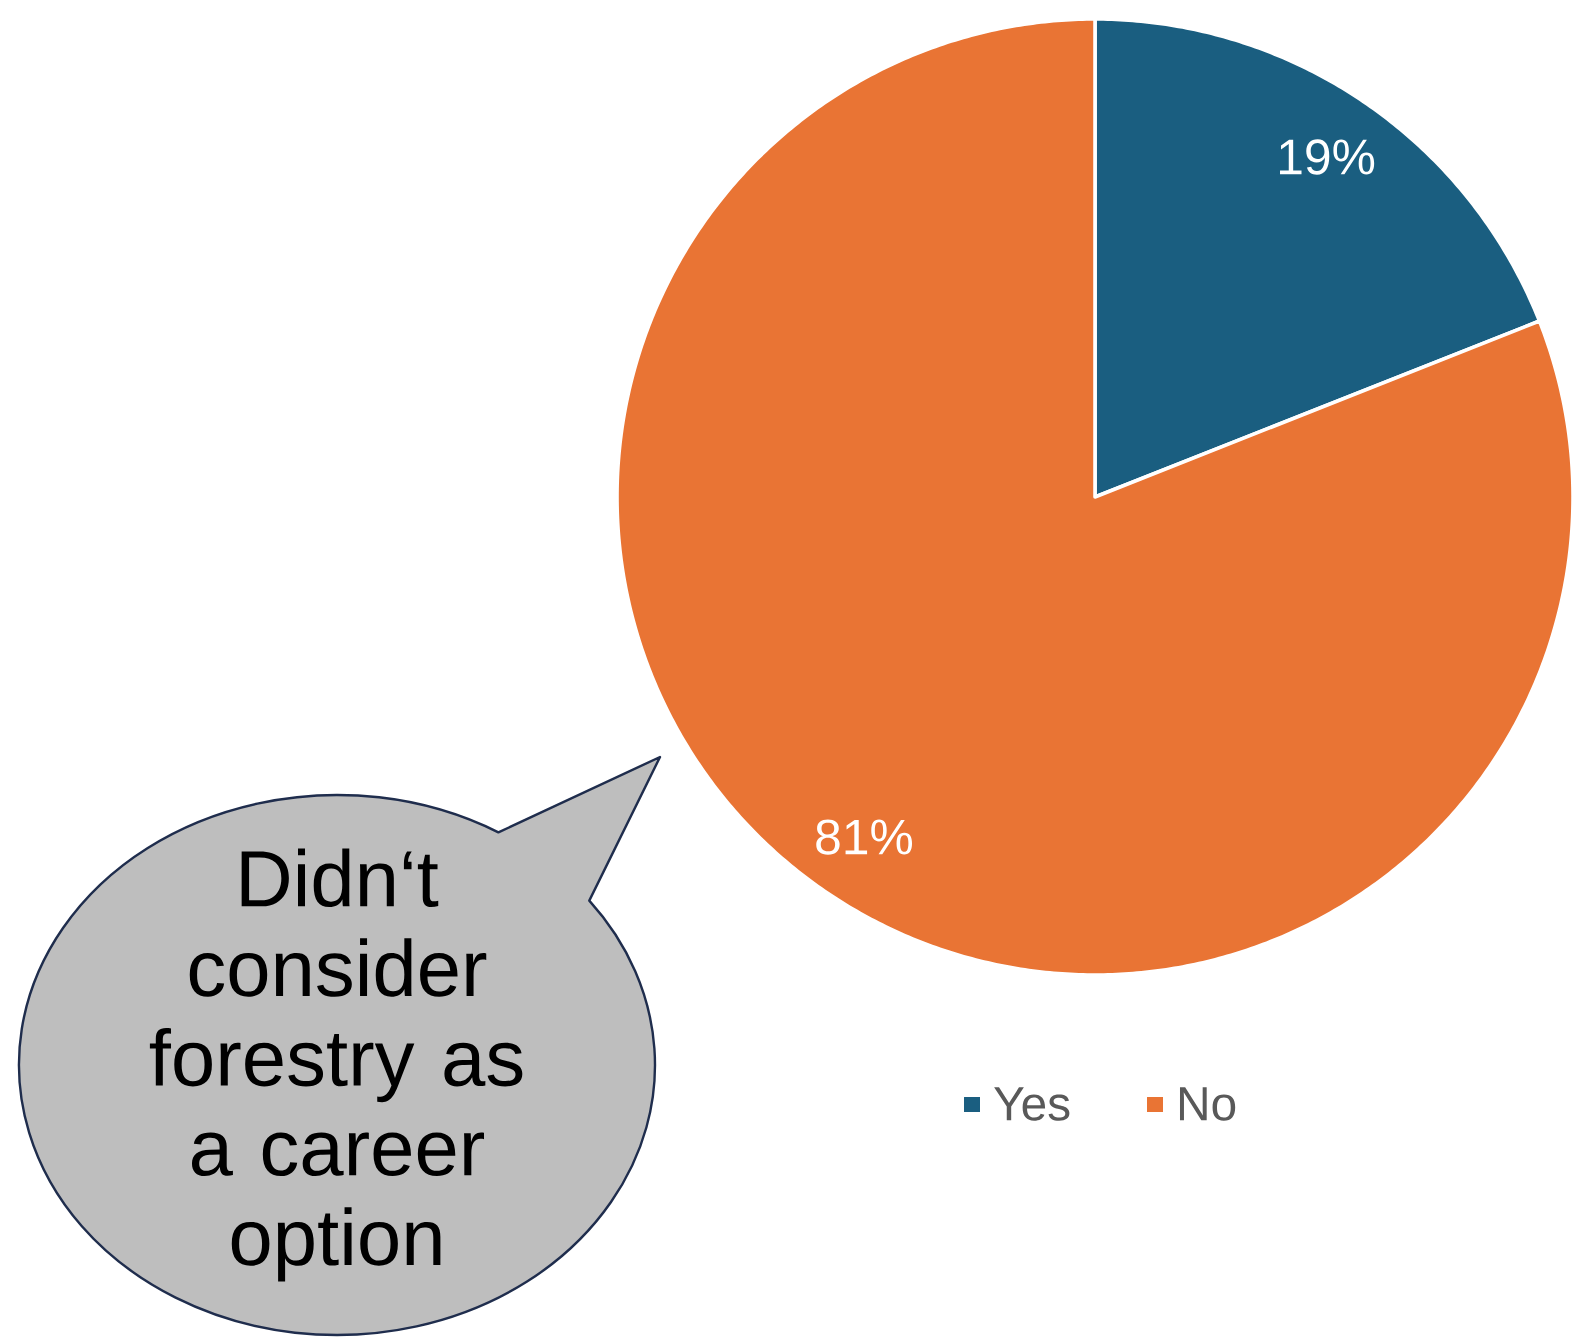  Describe the element at coordinates (864, 837) in the screenshot. I see `data-label: 81%` at that location.